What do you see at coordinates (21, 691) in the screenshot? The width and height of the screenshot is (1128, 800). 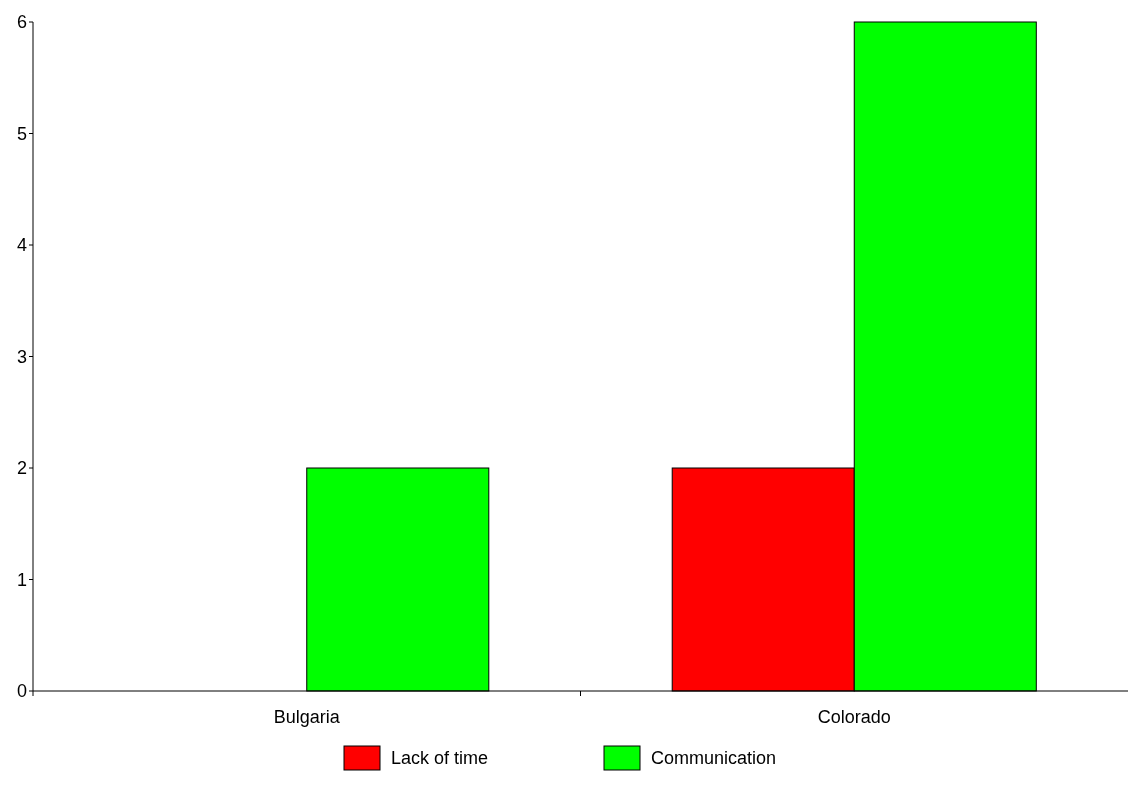 I see `y-tick-label: 0` at bounding box center [21, 691].